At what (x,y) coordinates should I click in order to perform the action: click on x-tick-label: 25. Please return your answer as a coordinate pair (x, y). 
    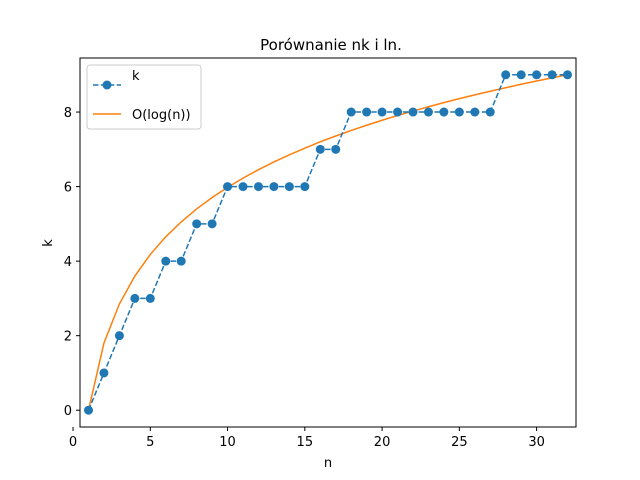
    Looking at the image, I should click on (459, 442).